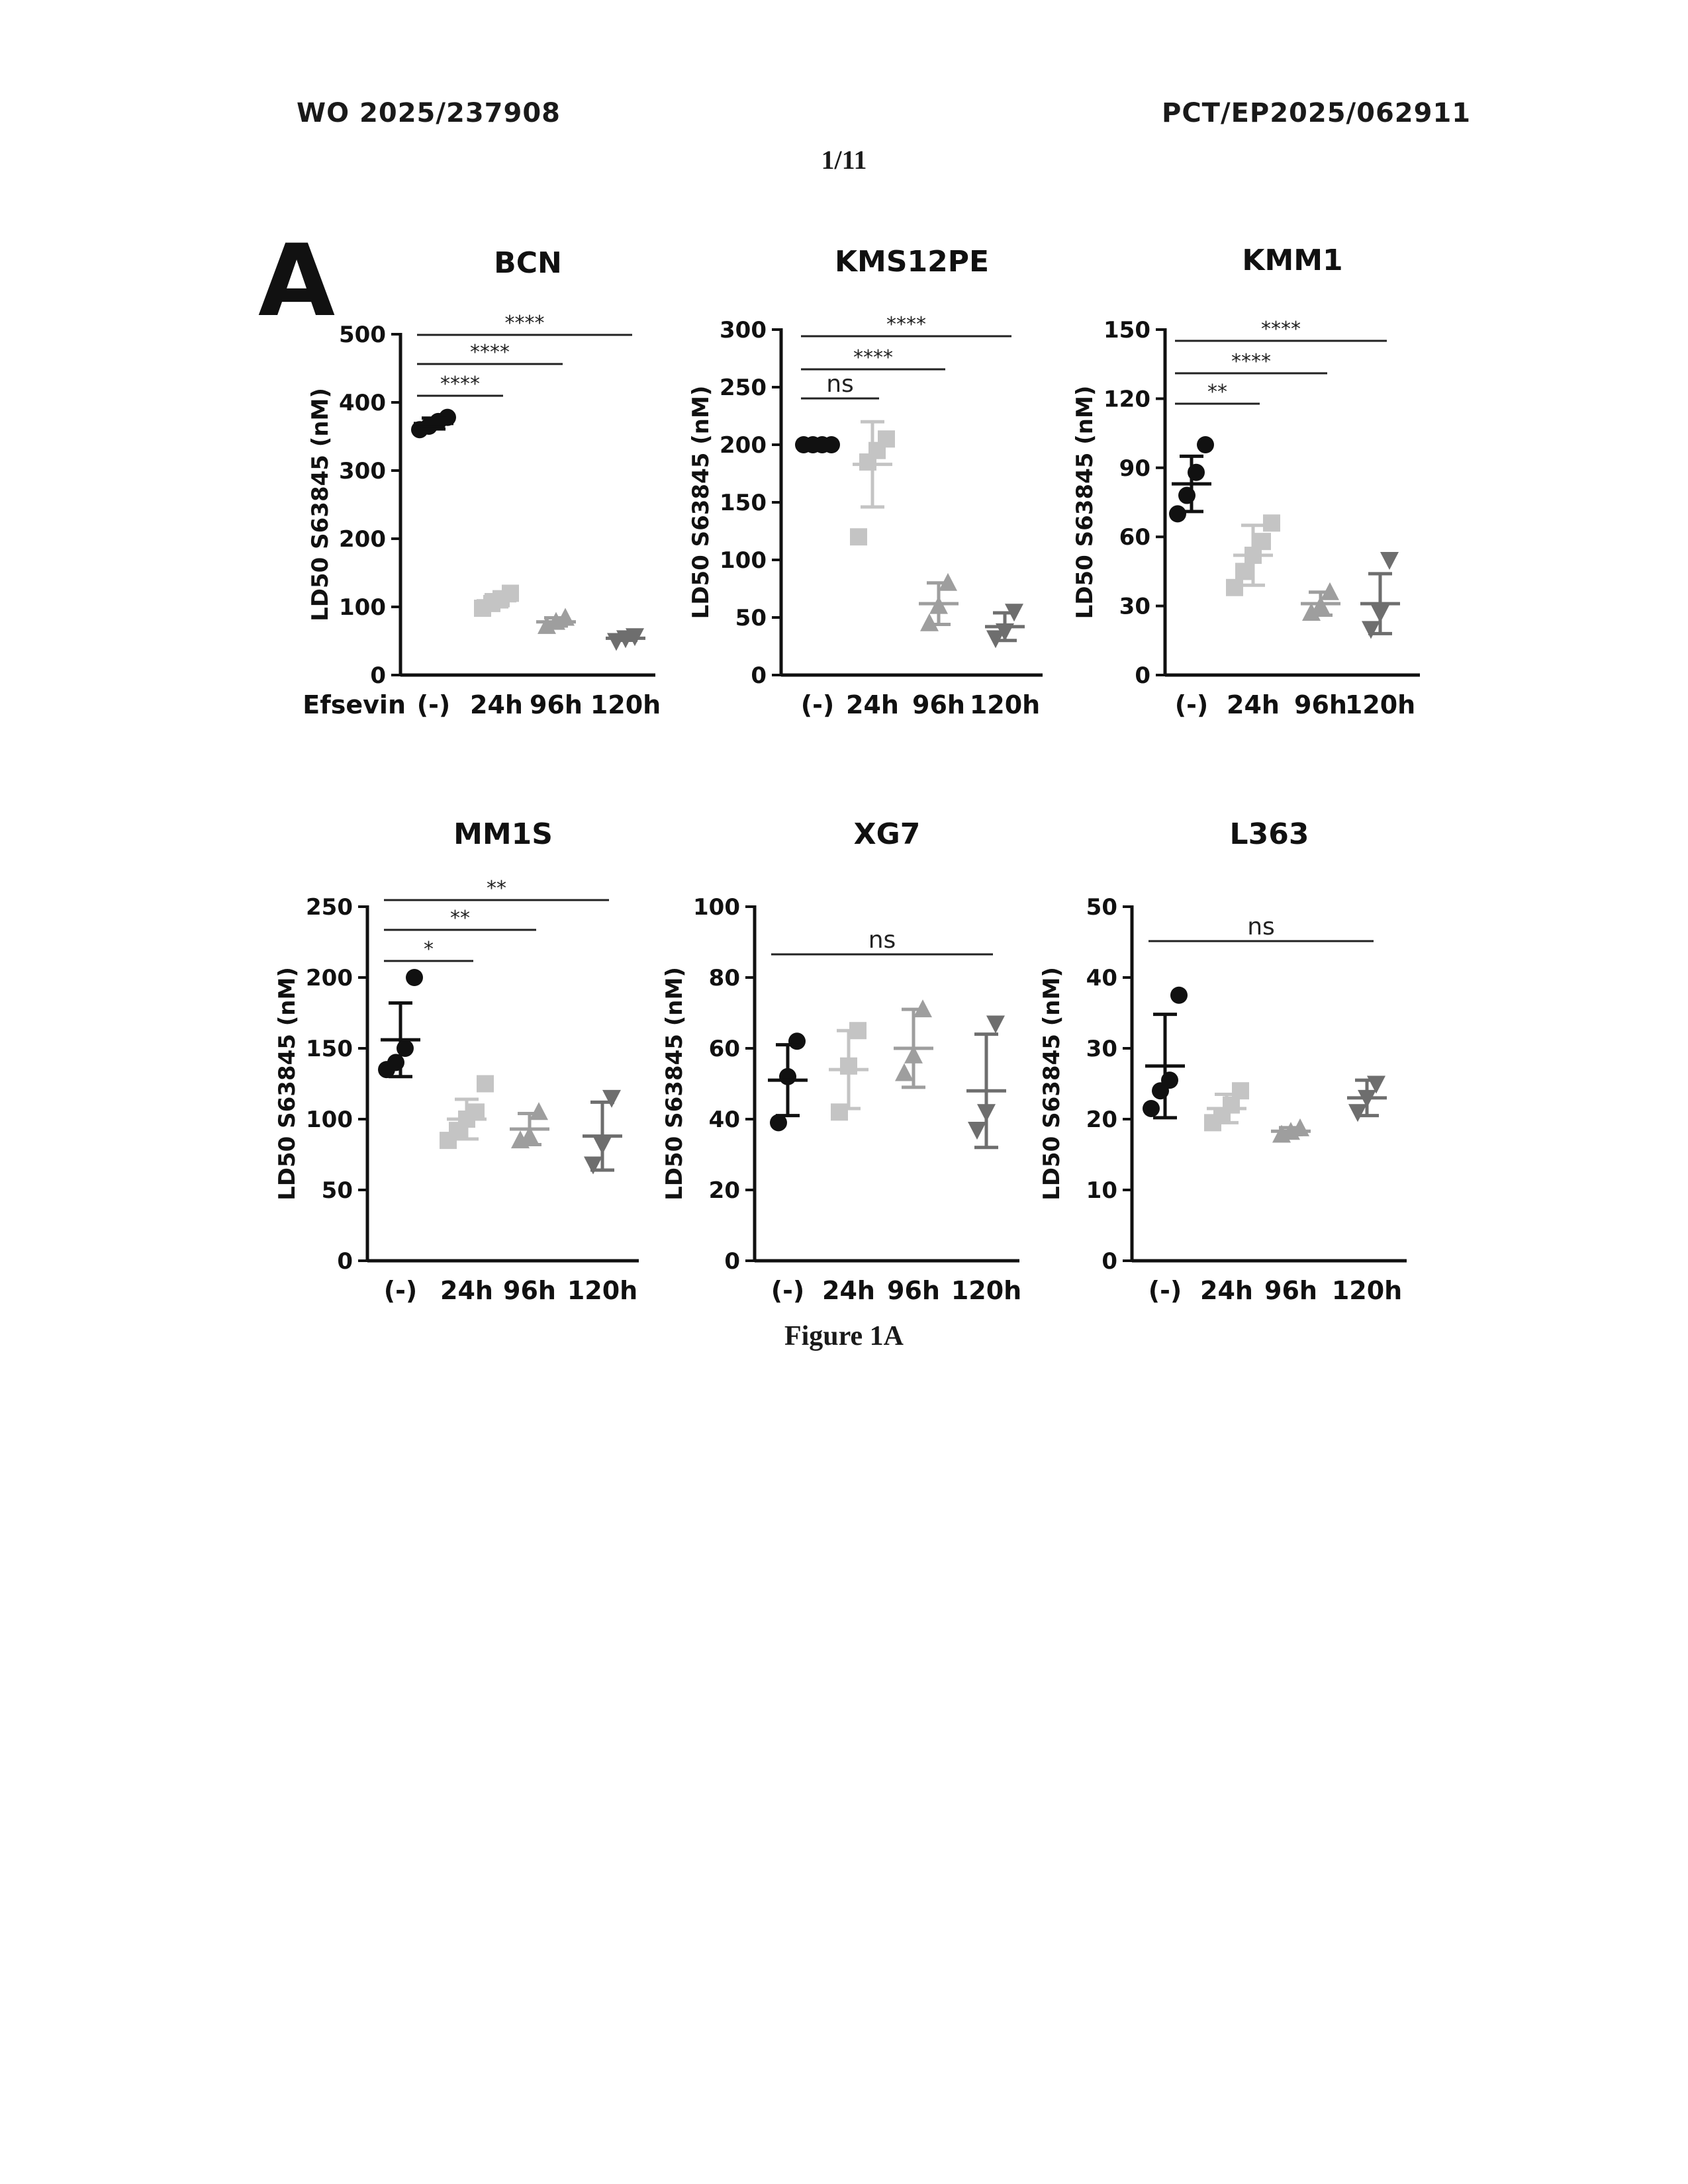  I want to click on y-tick-label: 80, so click(724, 978).